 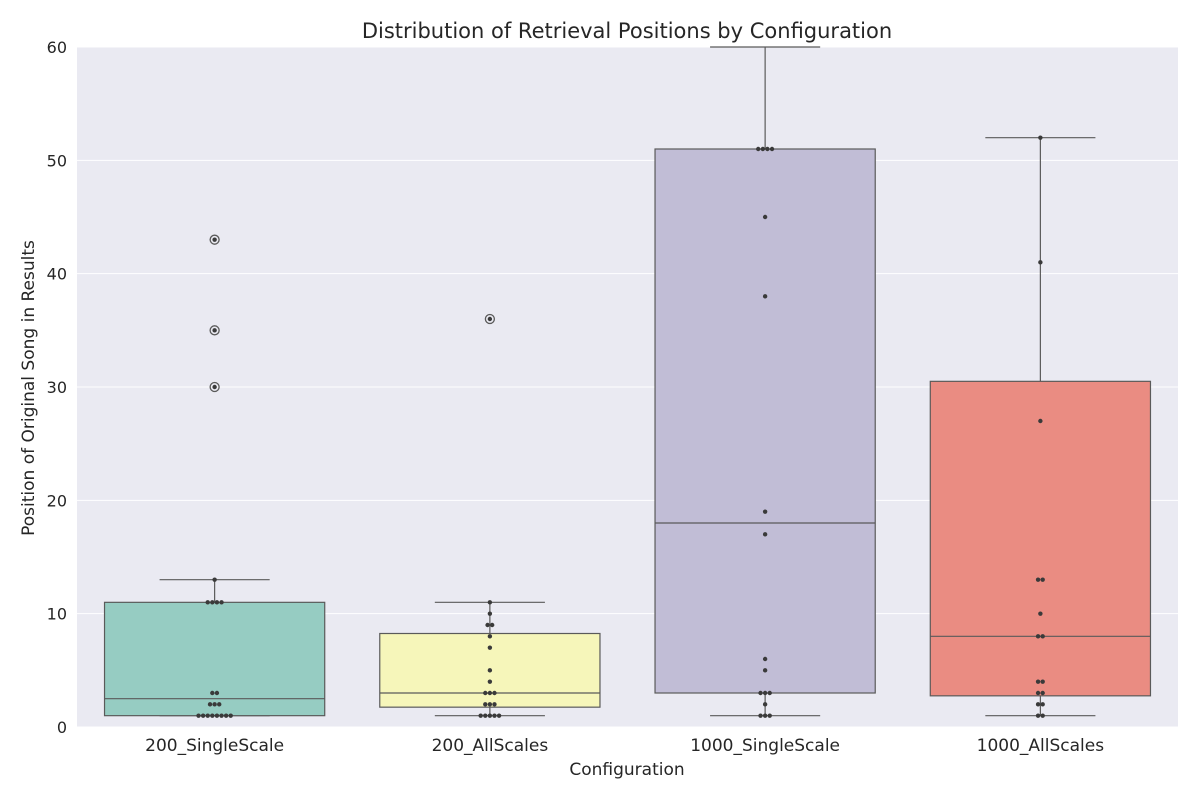 I want to click on y-tick-label: 60, so click(x=57, y=47).